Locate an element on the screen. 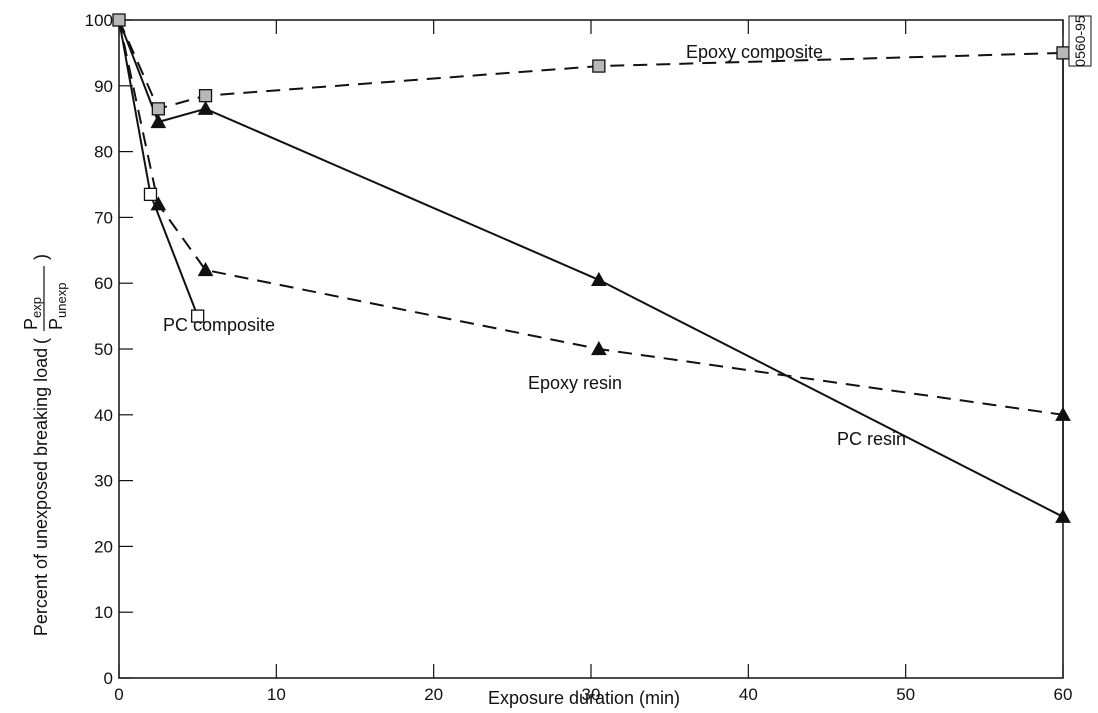  y-tick-label: 70 is located at coordinates (103, 217).